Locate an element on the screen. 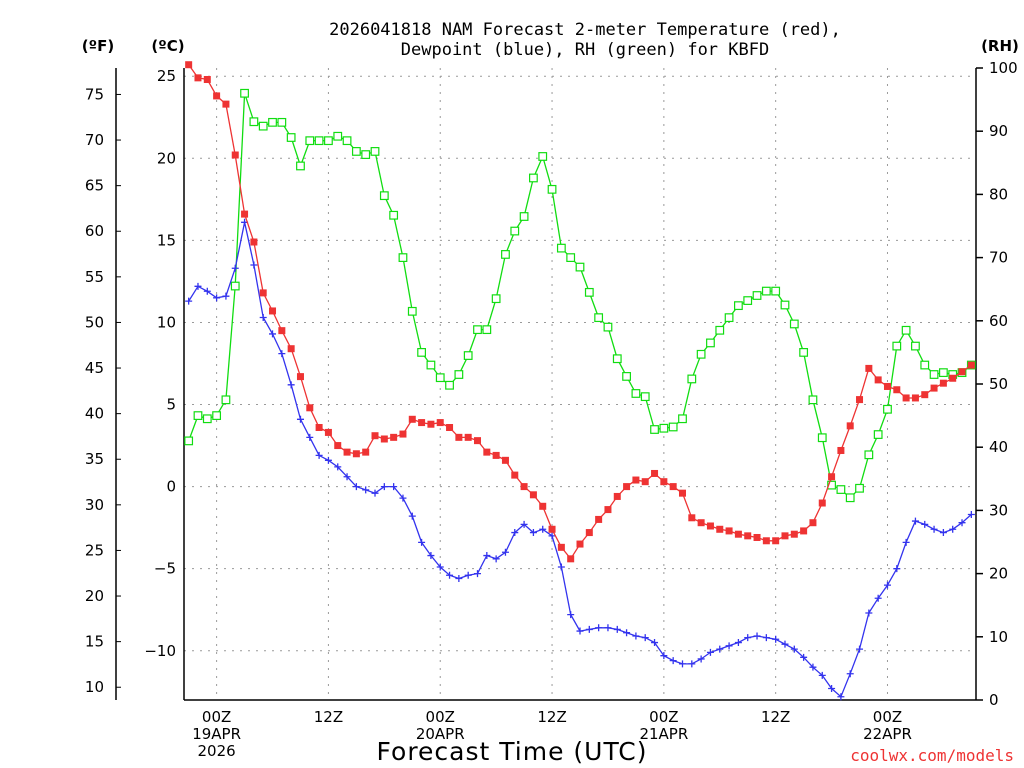  celsius-unit-label: (ºC) is located at coordinates (167, 46).